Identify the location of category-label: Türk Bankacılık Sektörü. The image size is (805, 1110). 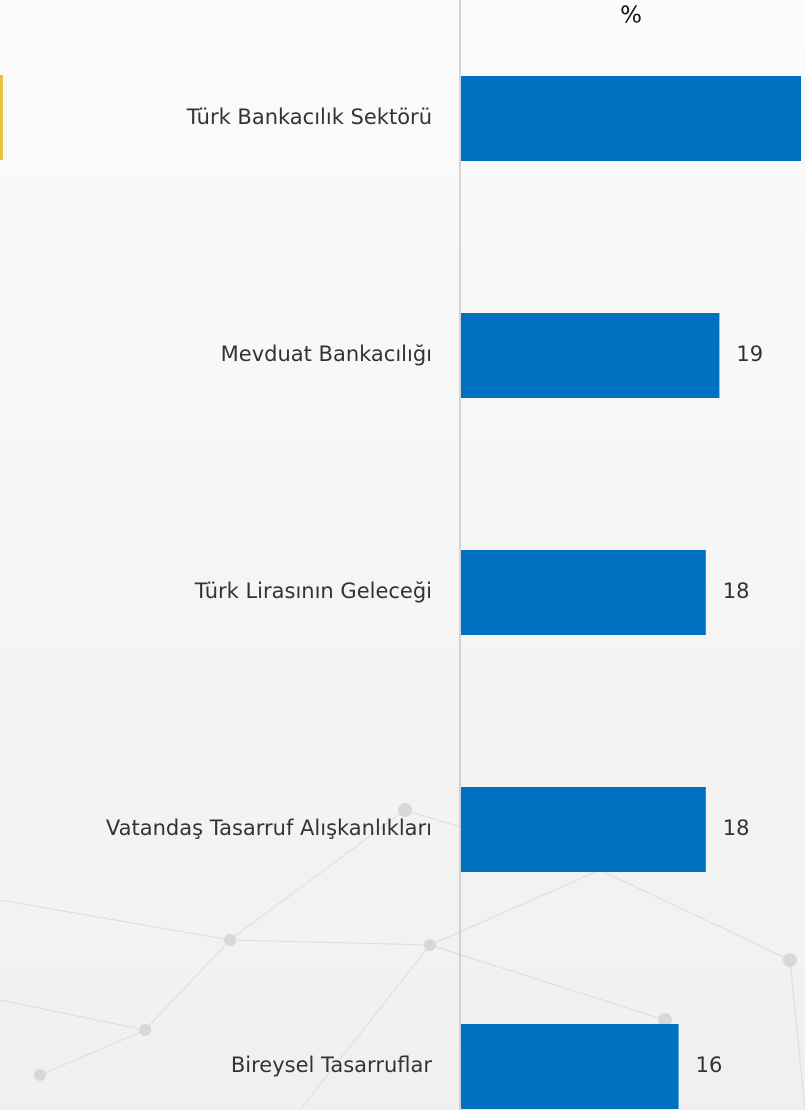
(309, 117).